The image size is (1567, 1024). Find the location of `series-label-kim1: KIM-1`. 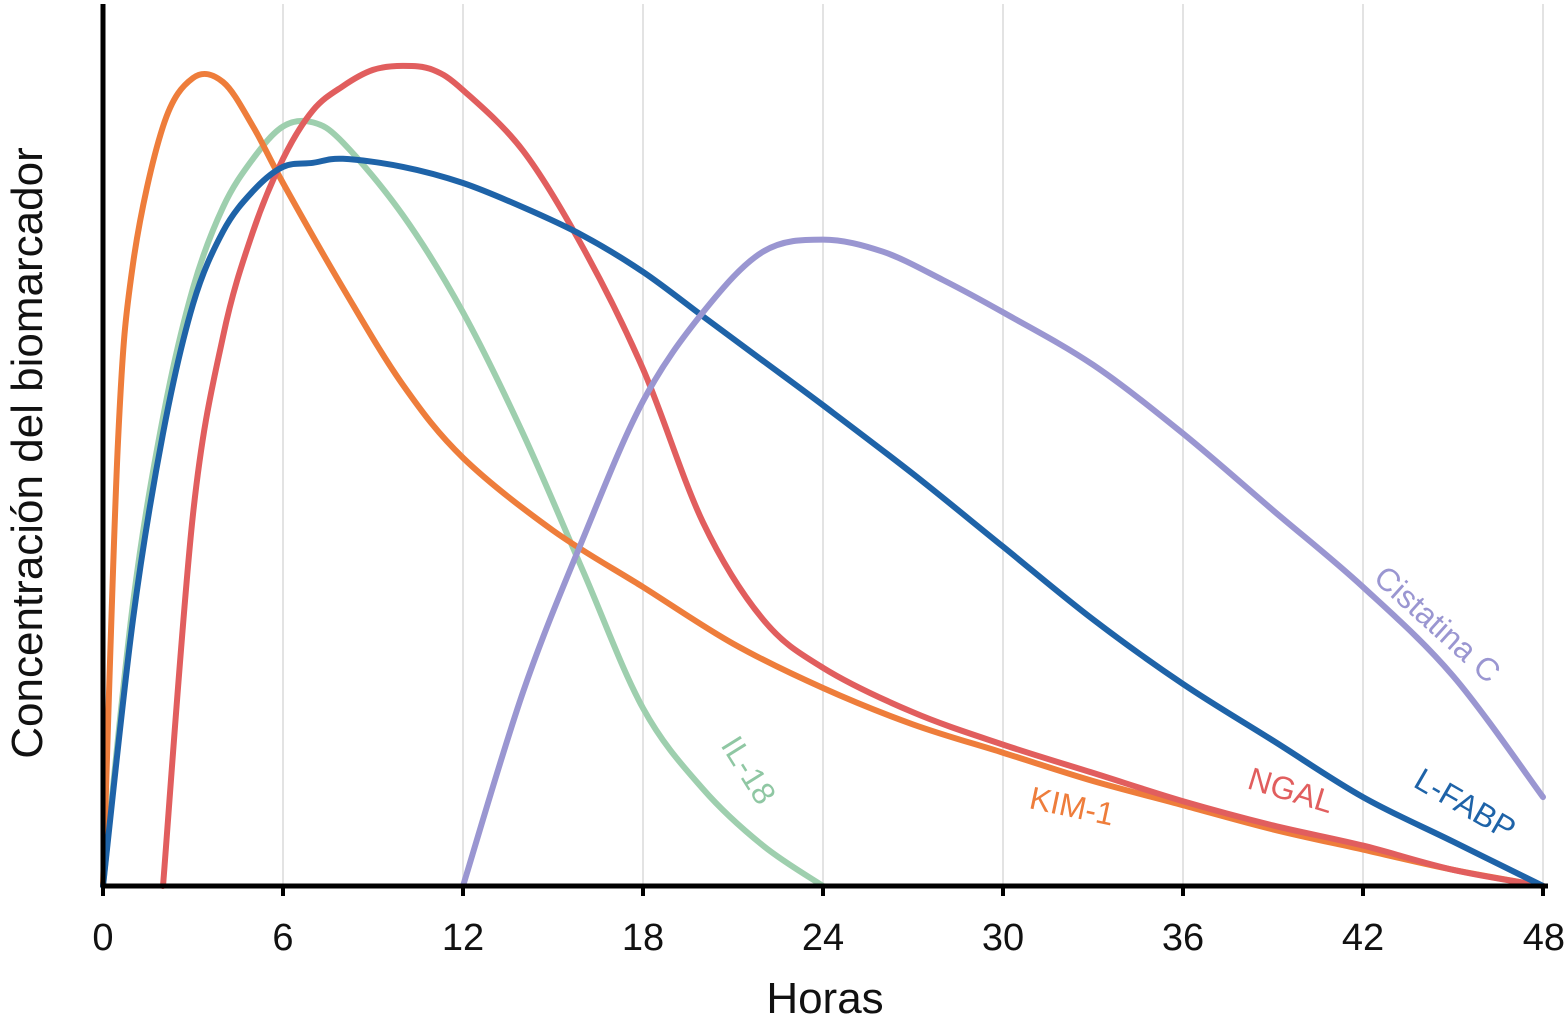

series-label-kim1: KIM-1 is located at coordinates (1072, 806).